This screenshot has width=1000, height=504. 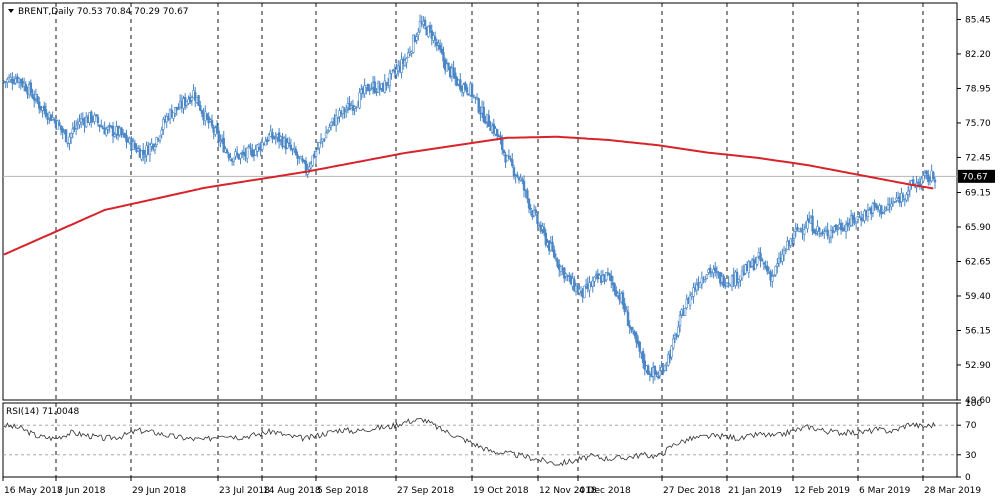 What do you see at coordinates (978, 228) in the screenshot?
I see `price-tick-label: 65.90` at bounding box center [978, 228].